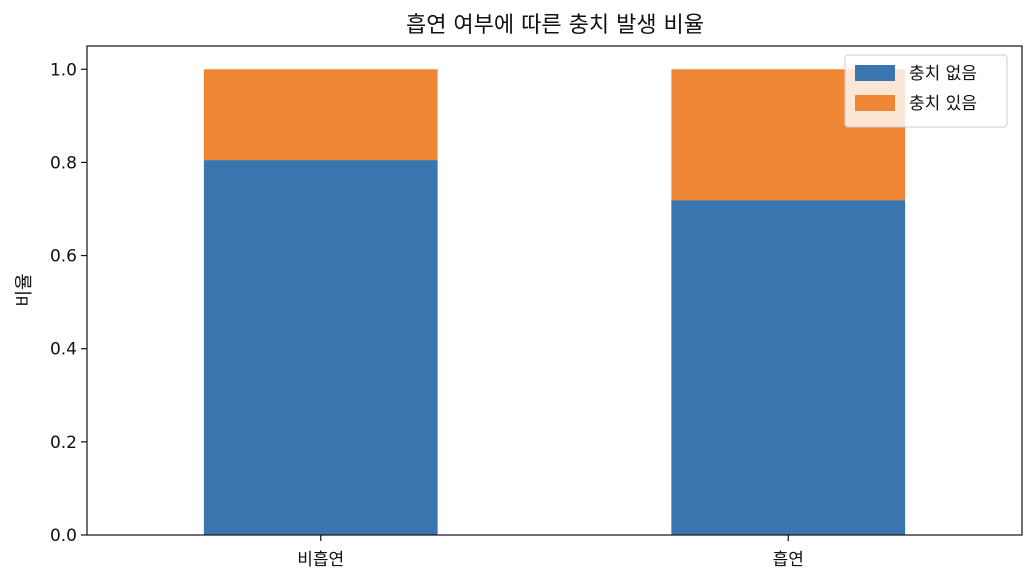 The image size is (1036, 585). What do you see at coordinates (943, 74) in the screenshot?
I see `legend-label: 충치 없음` at bounding box center [943, 74].